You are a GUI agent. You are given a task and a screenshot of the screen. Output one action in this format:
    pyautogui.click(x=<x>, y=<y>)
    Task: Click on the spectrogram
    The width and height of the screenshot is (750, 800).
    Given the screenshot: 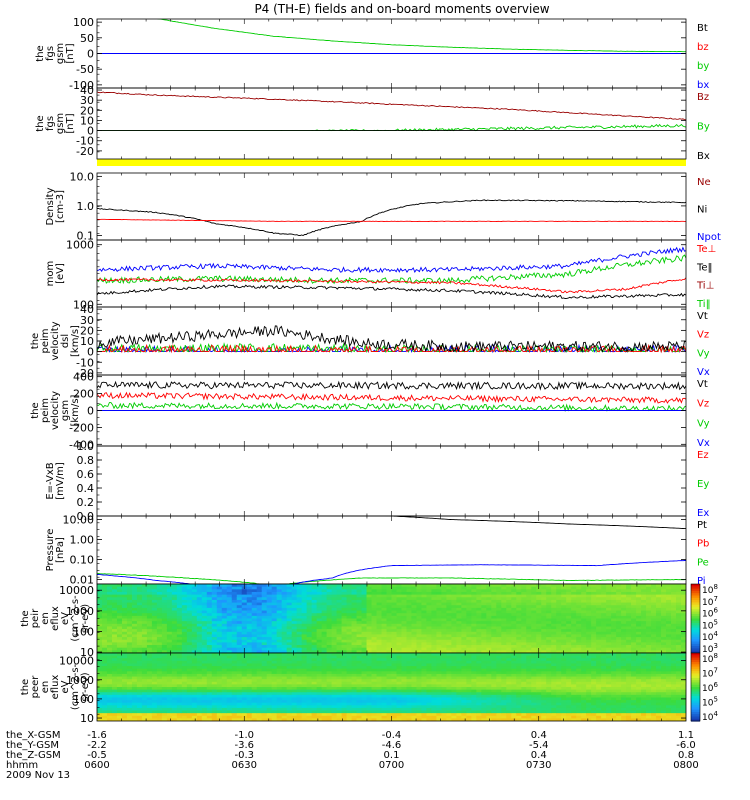 What is the action you would take?
    pyautogui.click(x=391, y=618)
    